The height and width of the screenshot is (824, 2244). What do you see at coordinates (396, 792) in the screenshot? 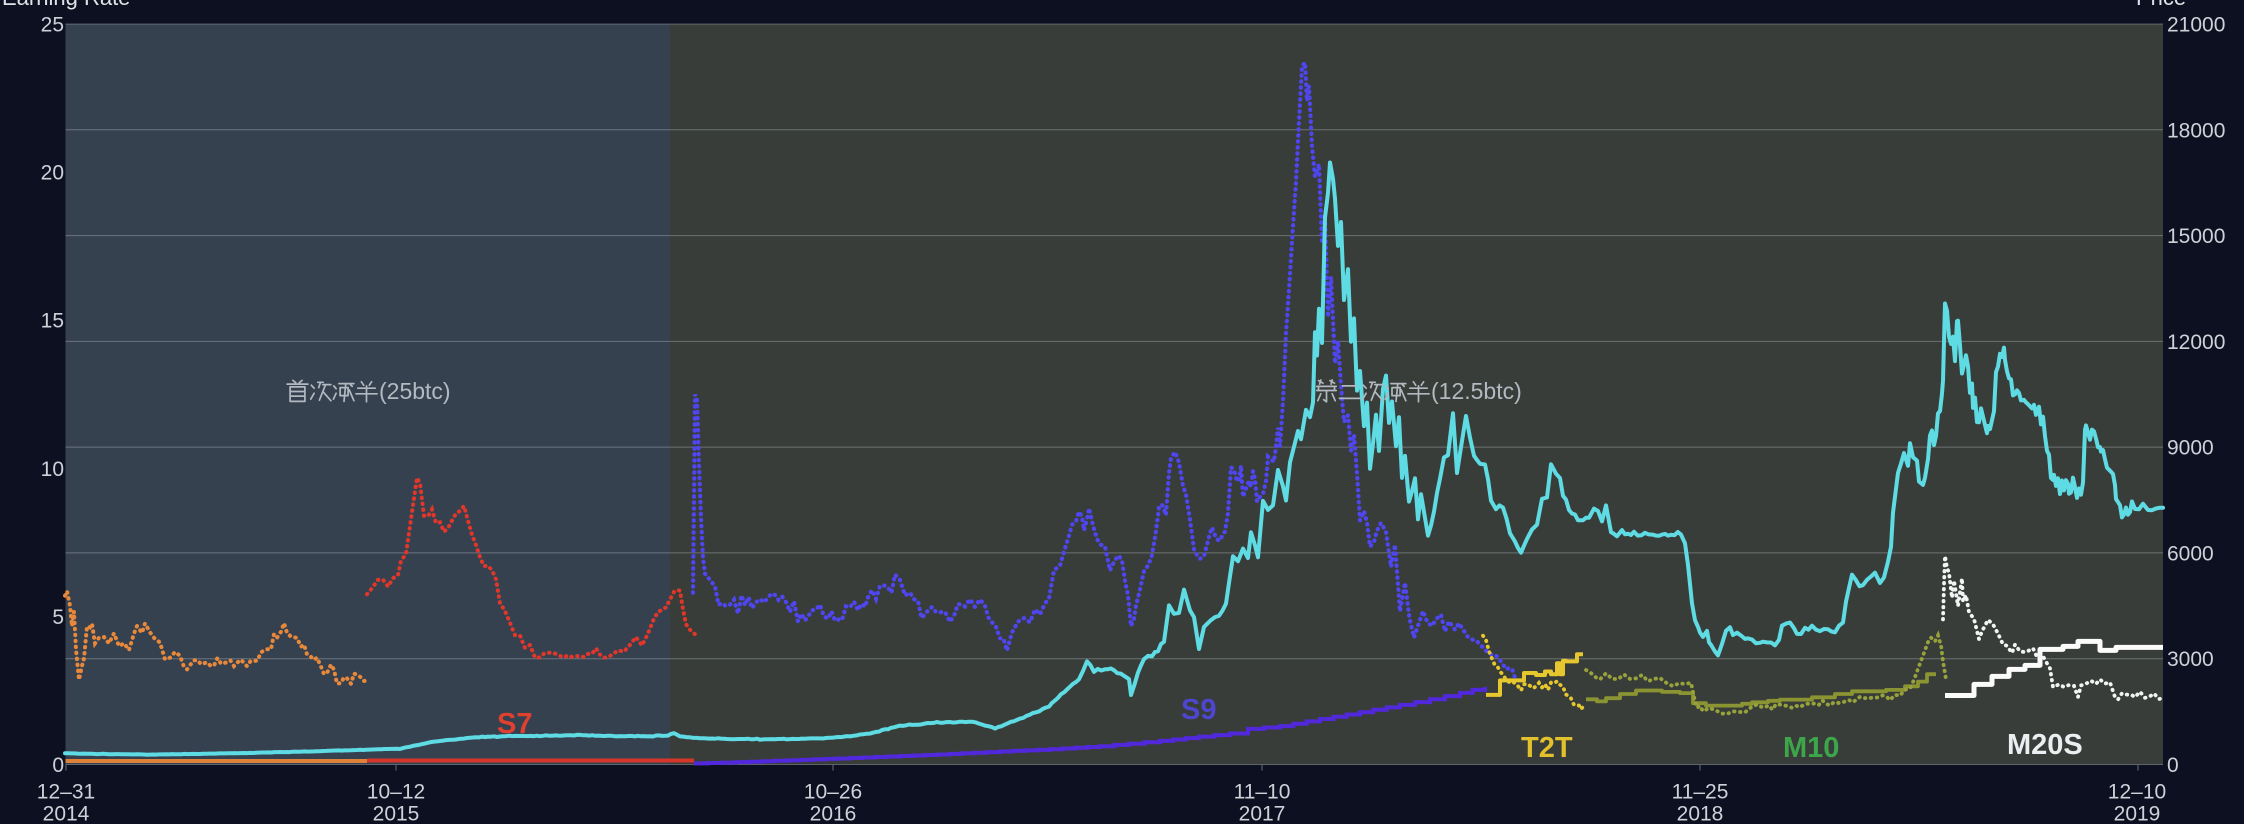
I see `svg-text: 10–12` at bounding box center [396, 792].